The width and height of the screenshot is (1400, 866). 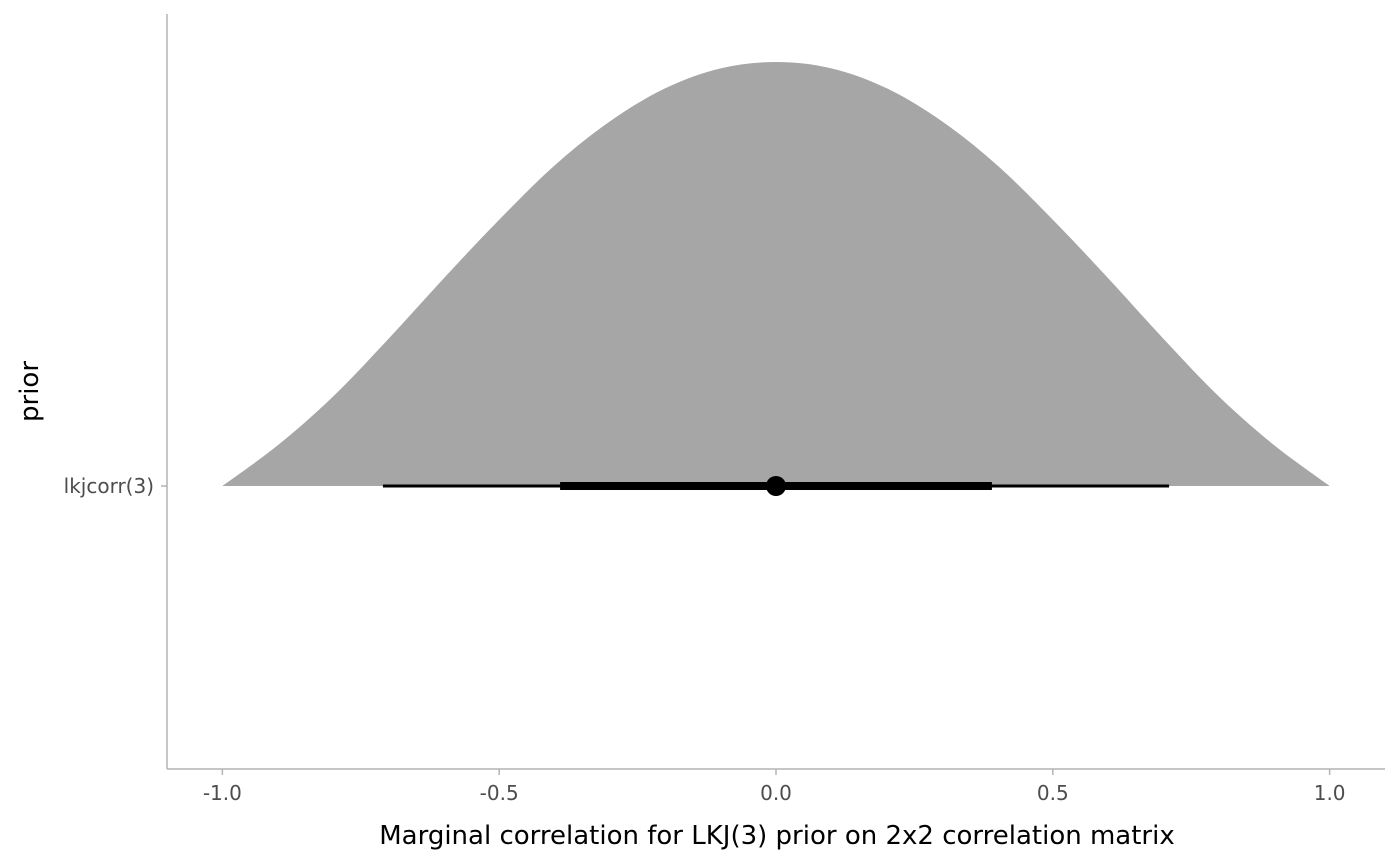 I want to click on x-tick-label: 0.5, so click(x=1053, y=793).